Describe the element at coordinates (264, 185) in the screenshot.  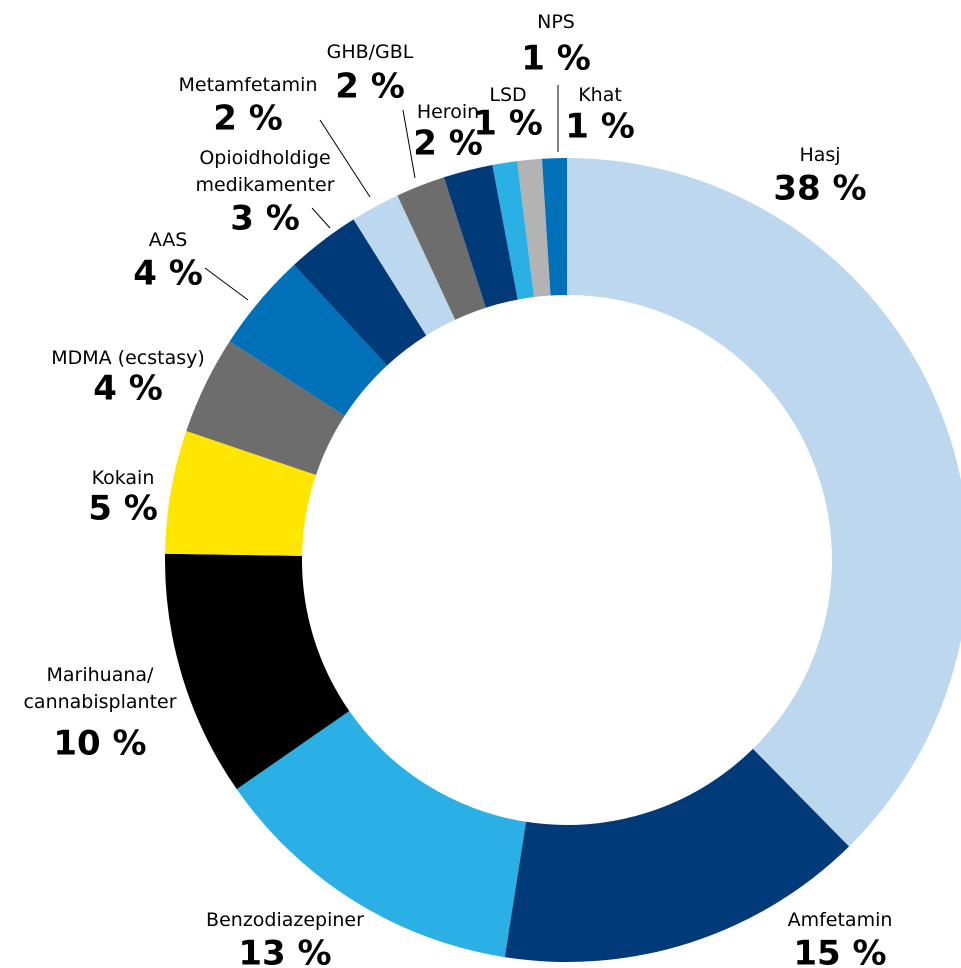
I see `label-line: medikamenter` at that location.